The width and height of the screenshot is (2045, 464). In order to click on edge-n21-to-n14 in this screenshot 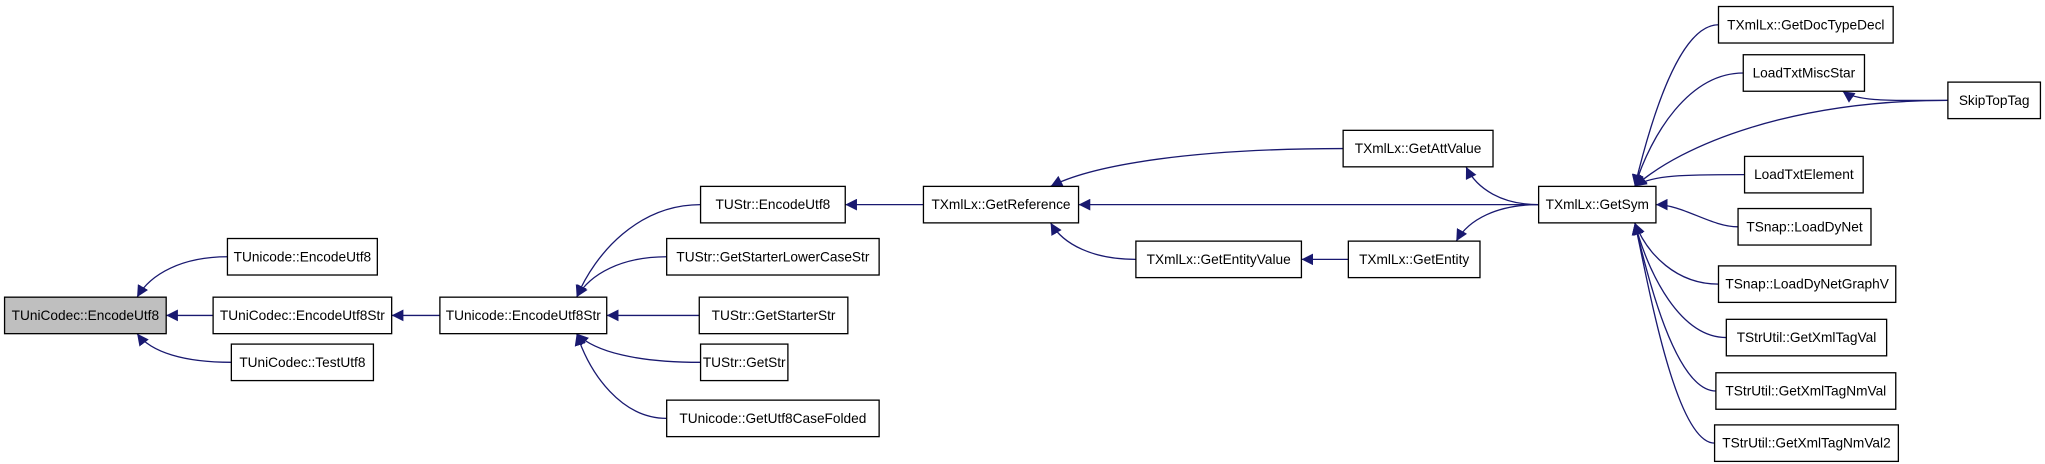, I will do `click(1679, 280)`.